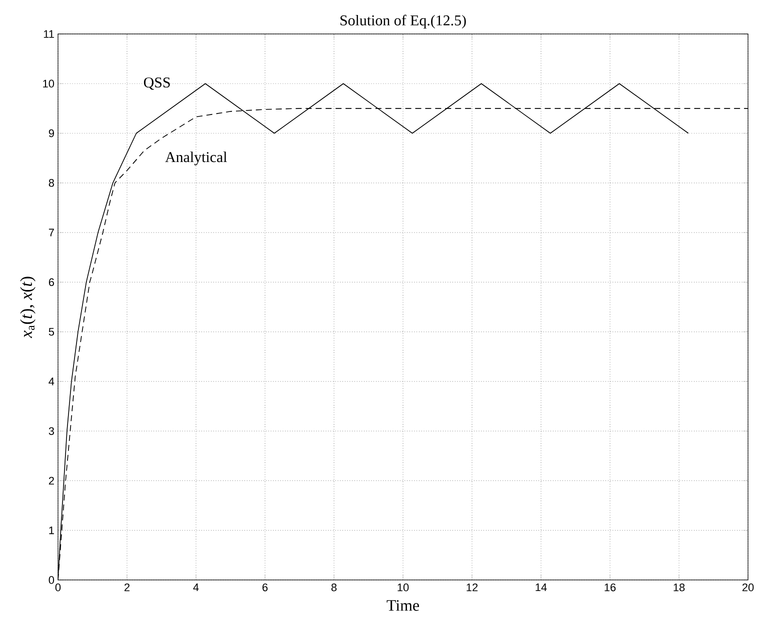  I want to click on y-tick-label: 7, so click(51, 232).